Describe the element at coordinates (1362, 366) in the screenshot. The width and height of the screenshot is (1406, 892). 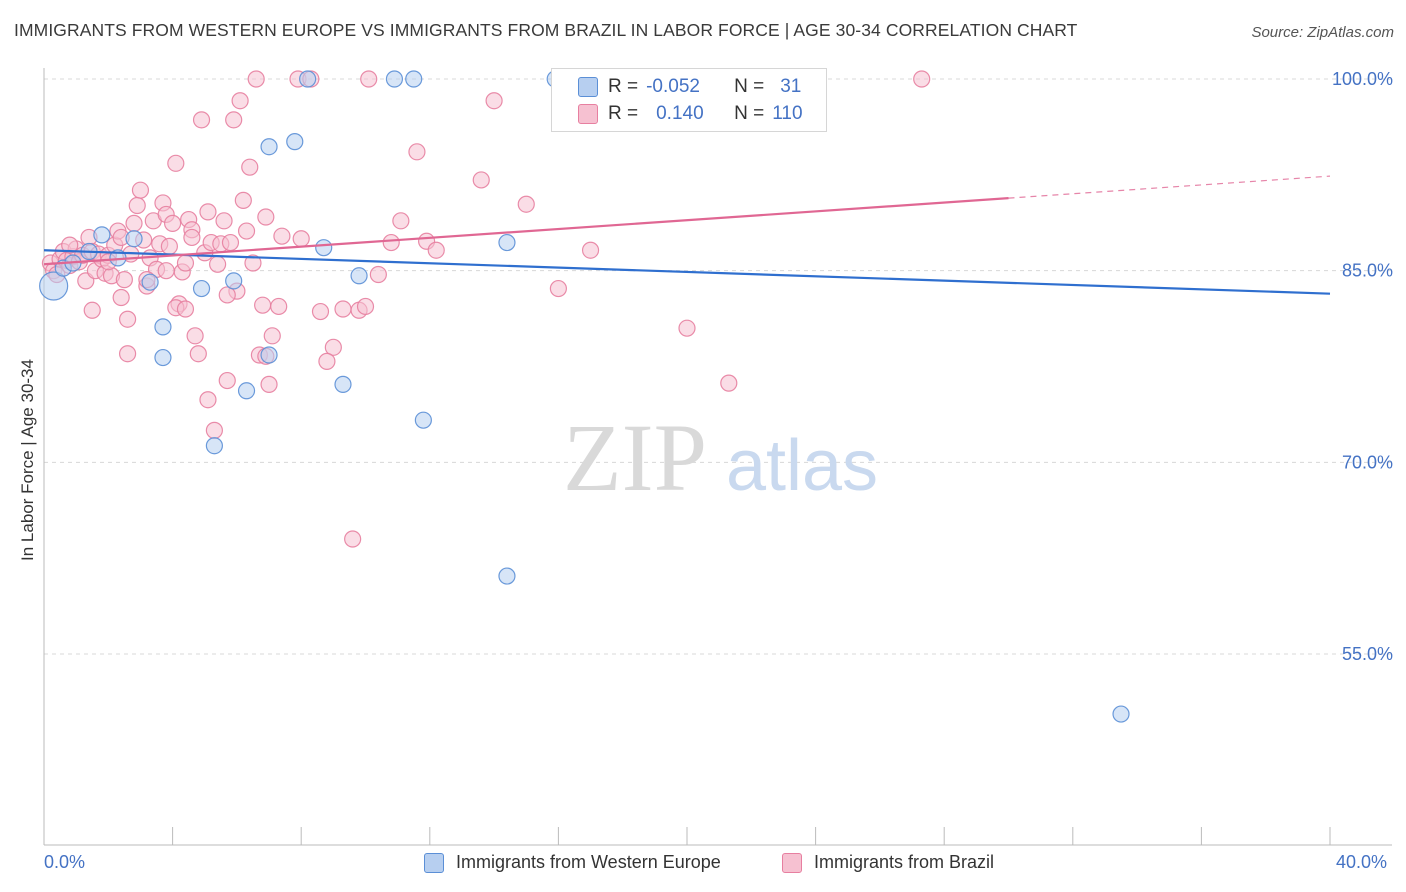
I see `y-tick-labels: 55.0% 70.0% 85.0% 100.0%` at that location.